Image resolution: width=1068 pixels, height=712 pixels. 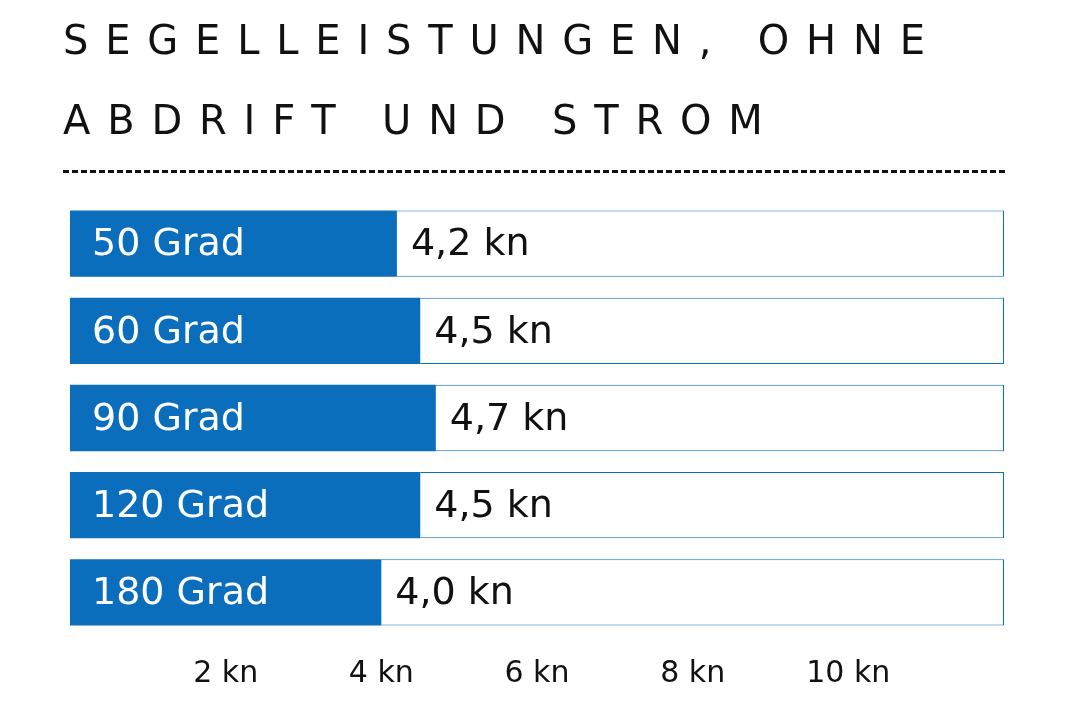 What do you see at coordinates (509, 416) in the screenshot?
I see `data-label: 4,7 kn` at bounding box center [509, 416].